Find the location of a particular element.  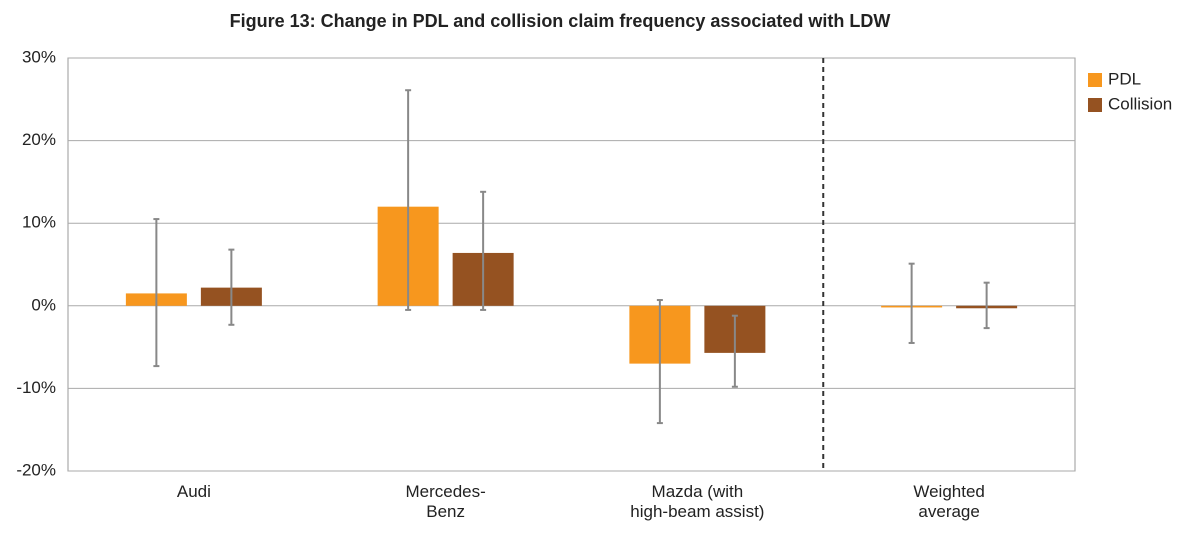

x-tick-label: Weighted average is located at coordinates (949, 501).